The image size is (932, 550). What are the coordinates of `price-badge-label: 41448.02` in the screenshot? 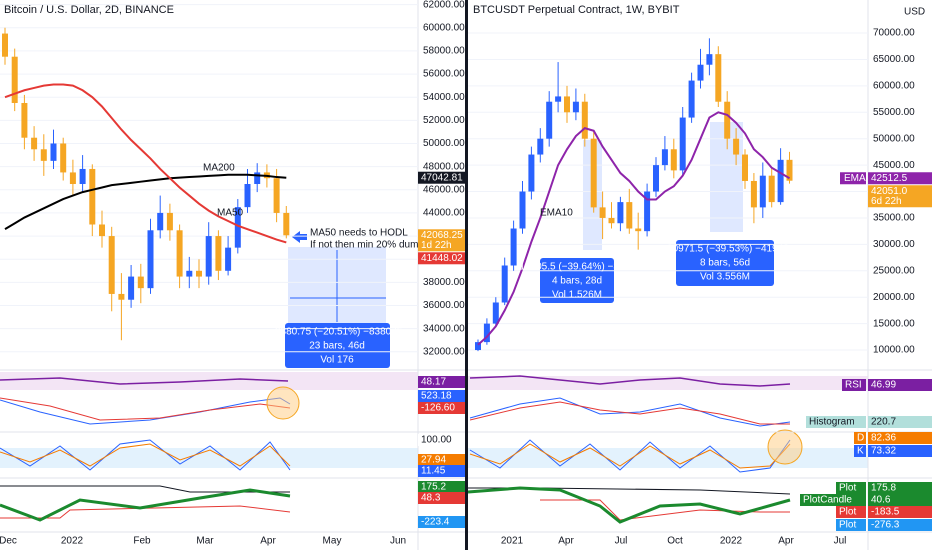 It's located at (442, 258).